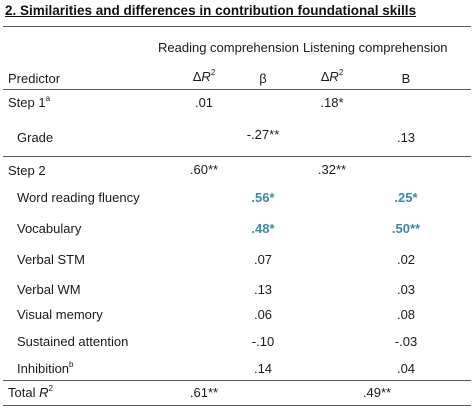 The image size is (474, 413). Describe the element at coordinates (78, 197) in the screenshot. I see `wrf-label: Word reading fluency` at that location.